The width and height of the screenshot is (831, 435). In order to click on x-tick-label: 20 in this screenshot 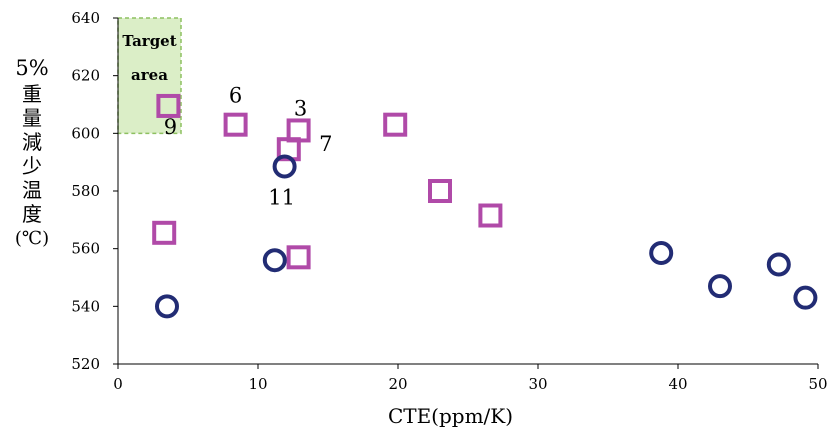, I will do `click(397, 384)`.